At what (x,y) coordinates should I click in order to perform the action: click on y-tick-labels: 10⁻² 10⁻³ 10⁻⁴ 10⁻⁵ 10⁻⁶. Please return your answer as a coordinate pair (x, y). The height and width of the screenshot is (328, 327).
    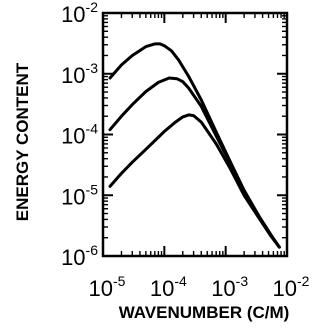
    Looking at the image, I should click on (79, 135).